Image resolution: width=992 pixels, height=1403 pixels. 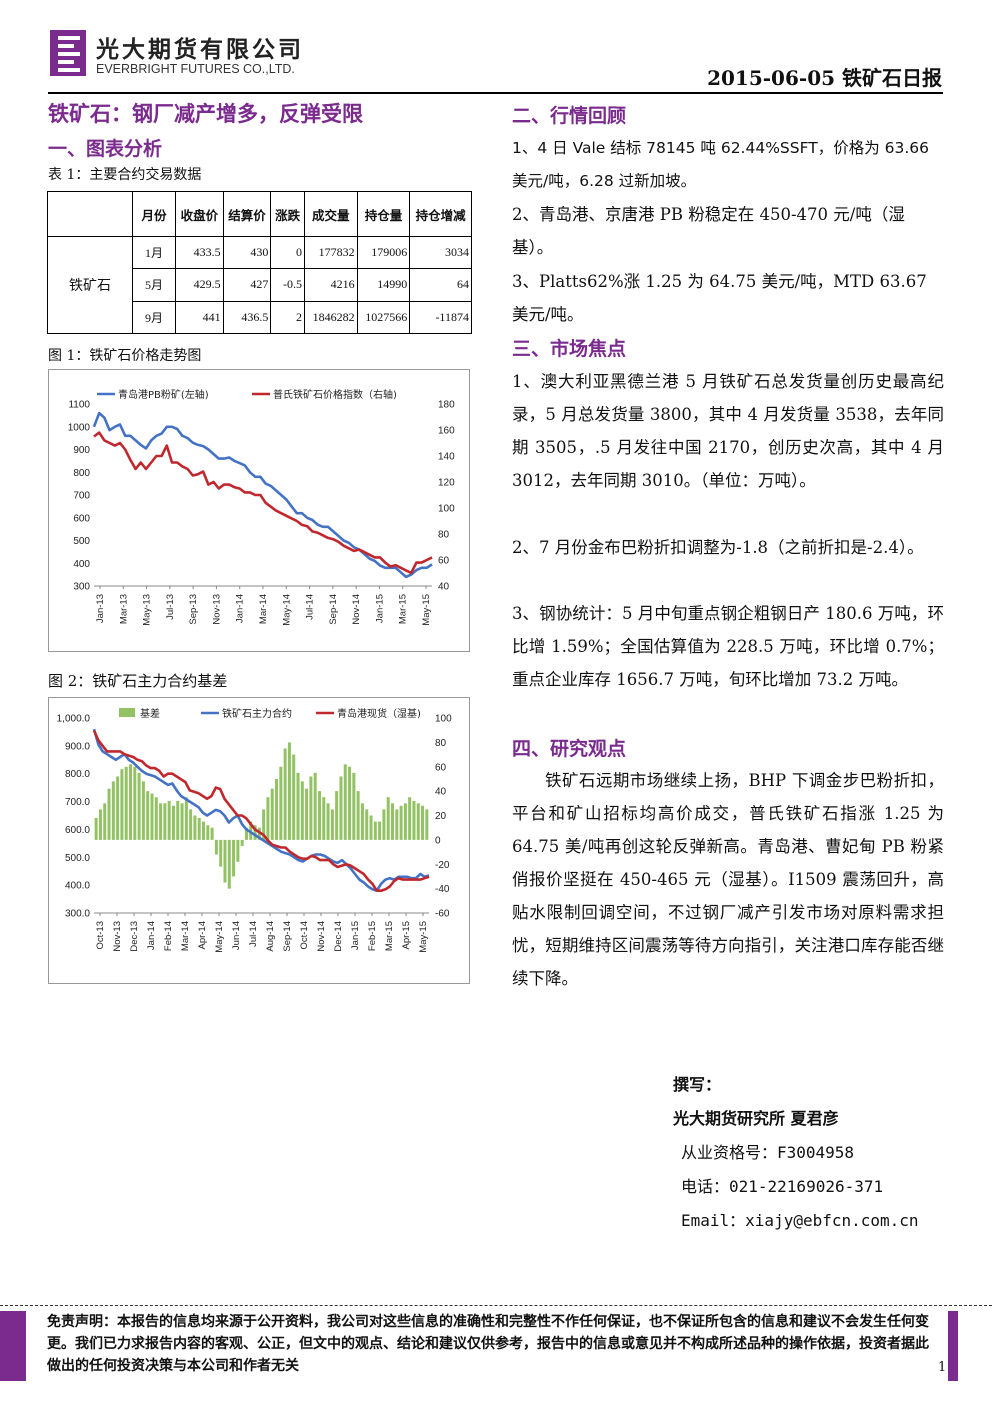 I want to click on table-caption: 表 1：主要合约交易数据, so click(x=125, y=175).